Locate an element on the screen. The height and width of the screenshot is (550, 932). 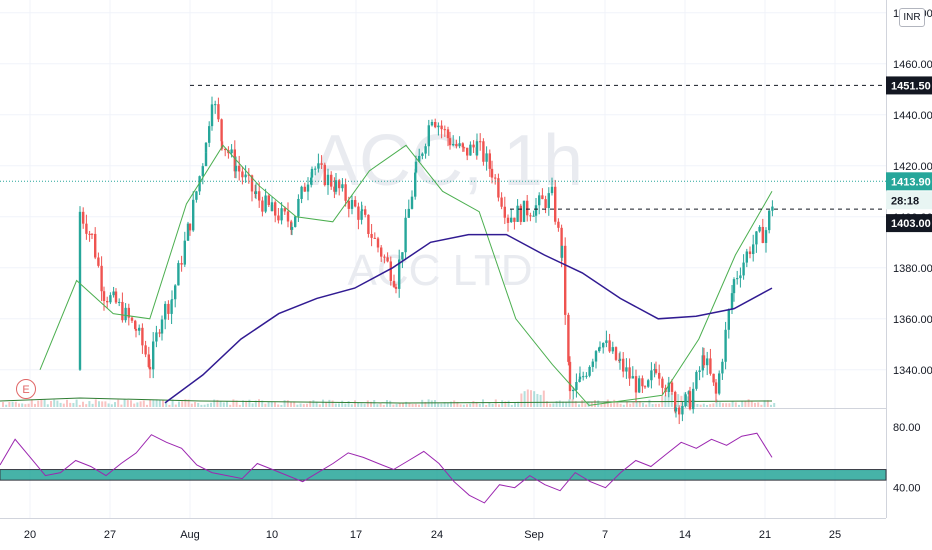
rsi-line is located at coordinates (386, 468).